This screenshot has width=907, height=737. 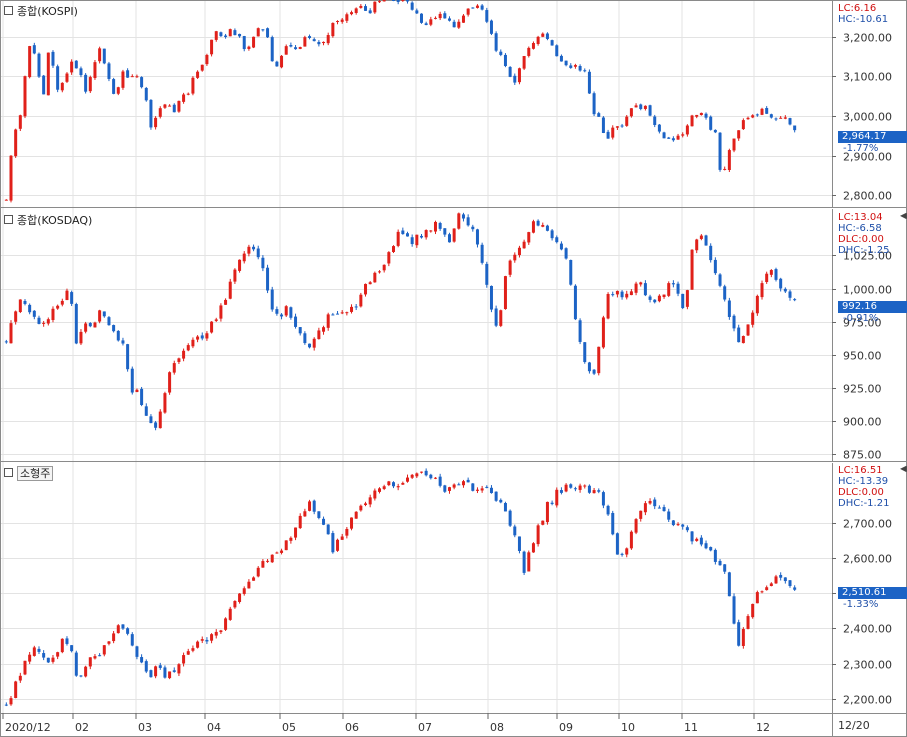 I want to click on x-tick-label: 02, so click(x=82, y=727).